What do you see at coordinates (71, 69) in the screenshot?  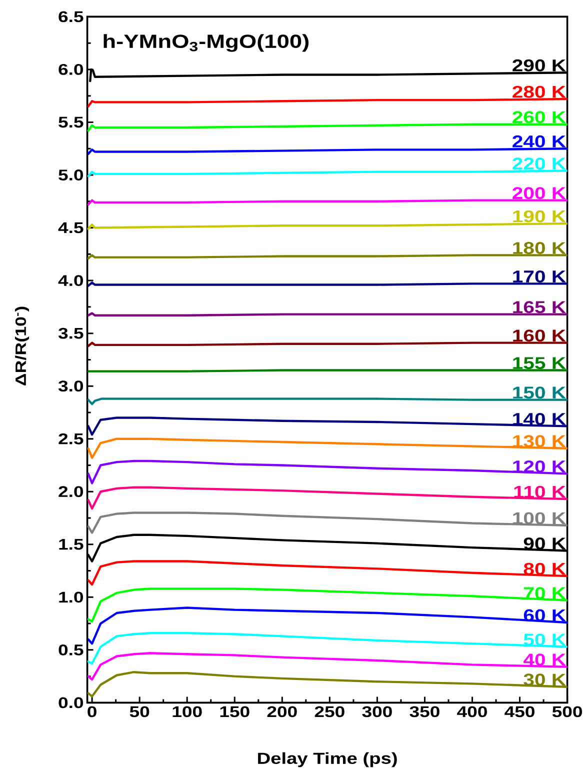 I see `y-tick-label: 6.0` at bounding box center [71, 69].